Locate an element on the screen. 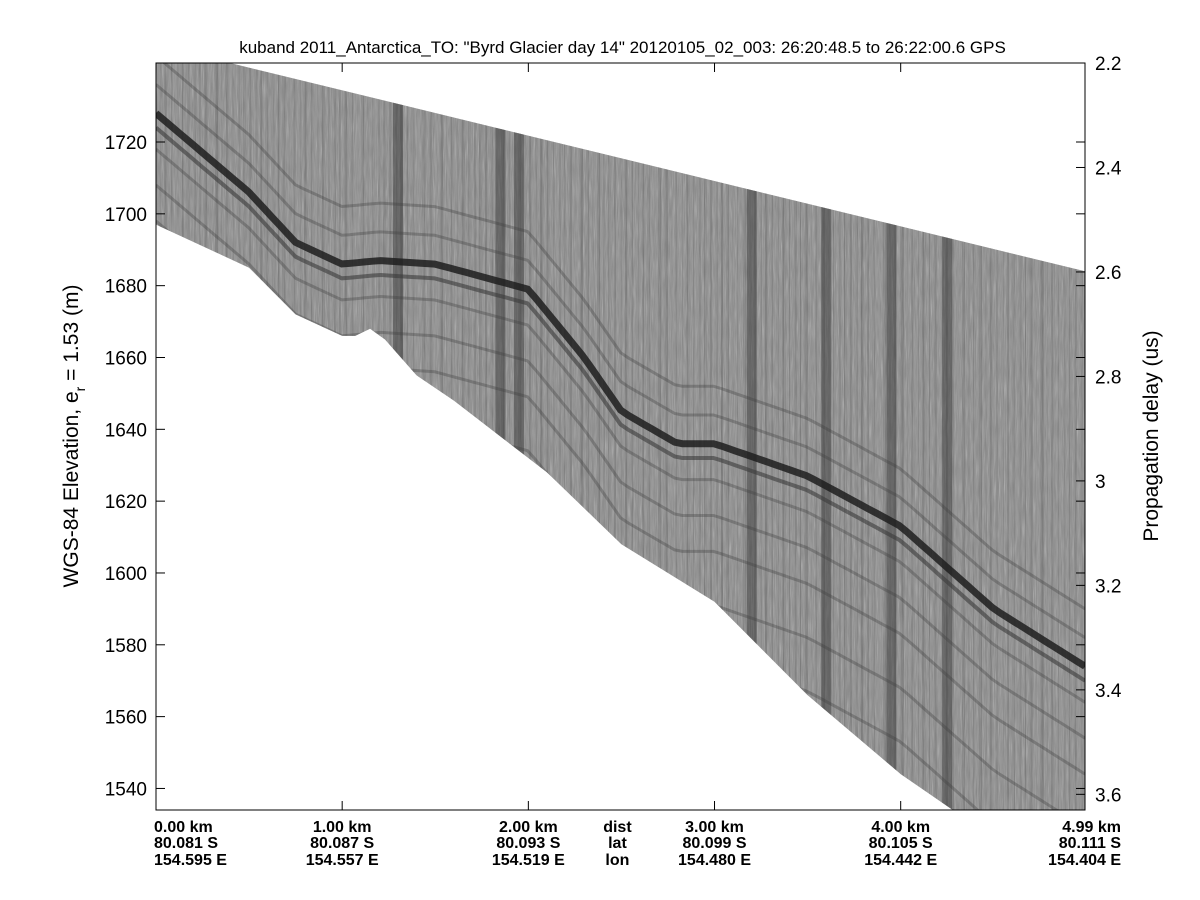 The height and width of the screenshot is (900, 1200). y-axis-left-label: WGS-84 Elevation, er = 1.53 (m) is located at coordinates (74, 436).